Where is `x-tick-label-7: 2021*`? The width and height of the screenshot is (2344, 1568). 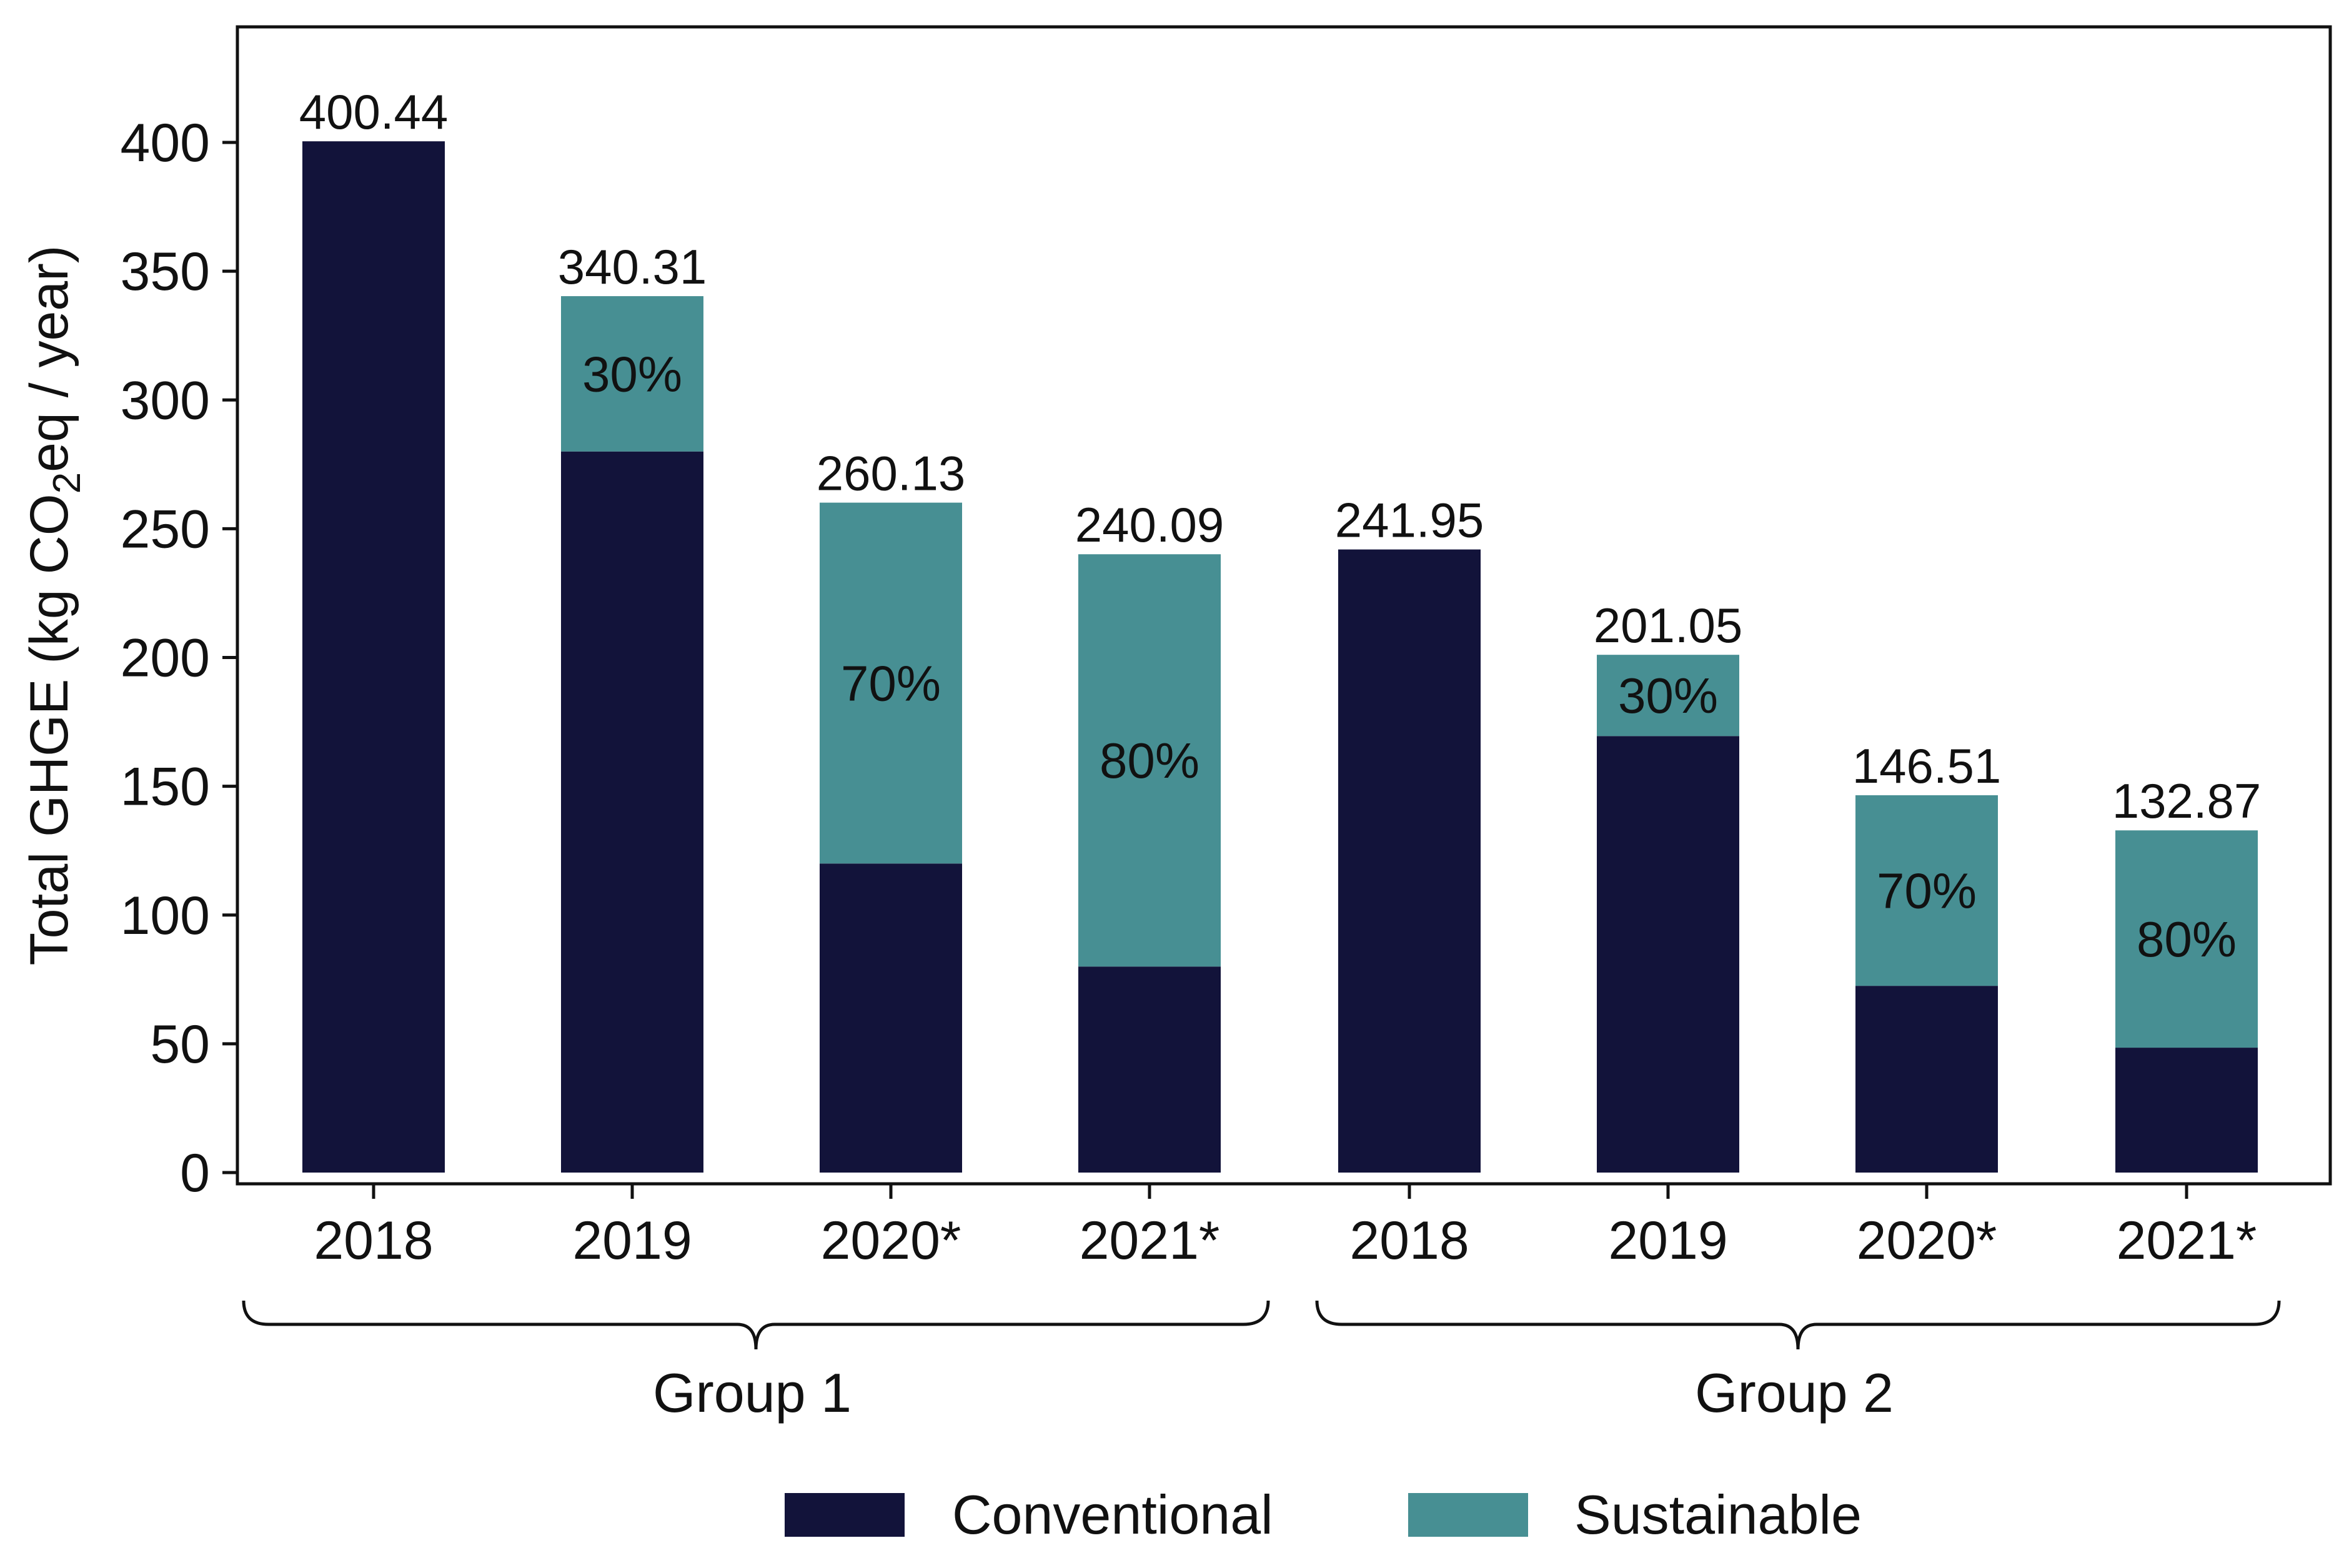 x-tick-label-7: 2021* is located at coordinates (2187, 1241).